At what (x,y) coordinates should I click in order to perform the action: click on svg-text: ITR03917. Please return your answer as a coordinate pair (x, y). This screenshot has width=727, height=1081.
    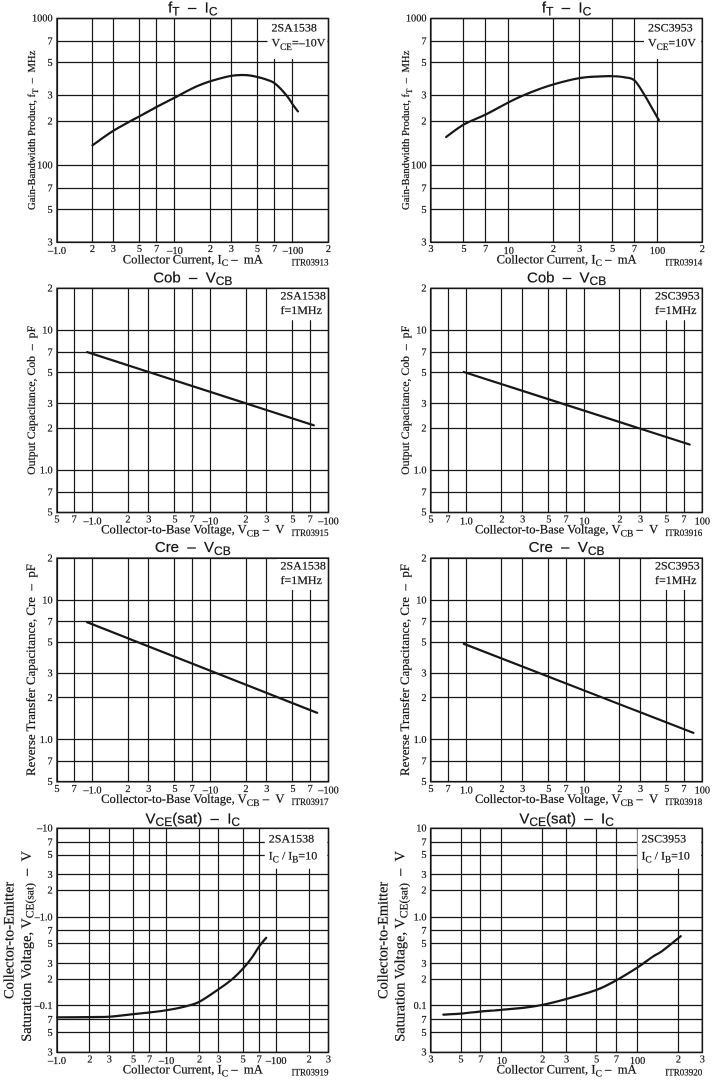
    Looking at the image, I should click on (310, 802).